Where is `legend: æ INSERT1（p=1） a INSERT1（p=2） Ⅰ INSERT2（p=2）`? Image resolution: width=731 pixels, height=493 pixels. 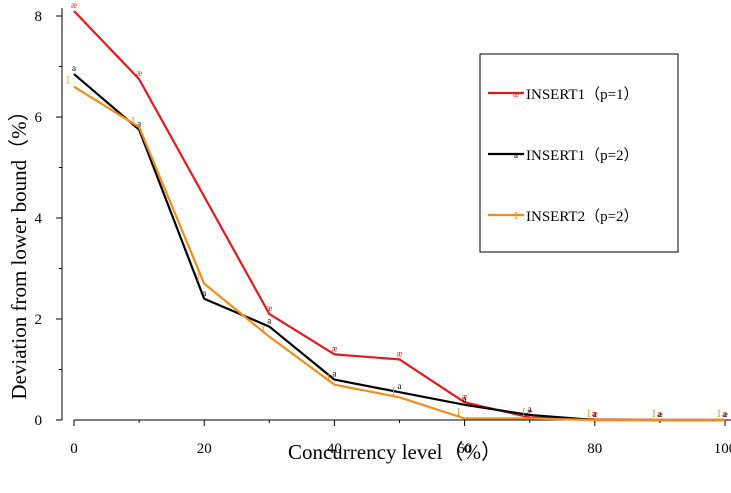 legend: æ INSERT1（p=1） a INSERT1（p=2） Ⅰ INSERT2（p=2） is located at coordinates (579, 153).